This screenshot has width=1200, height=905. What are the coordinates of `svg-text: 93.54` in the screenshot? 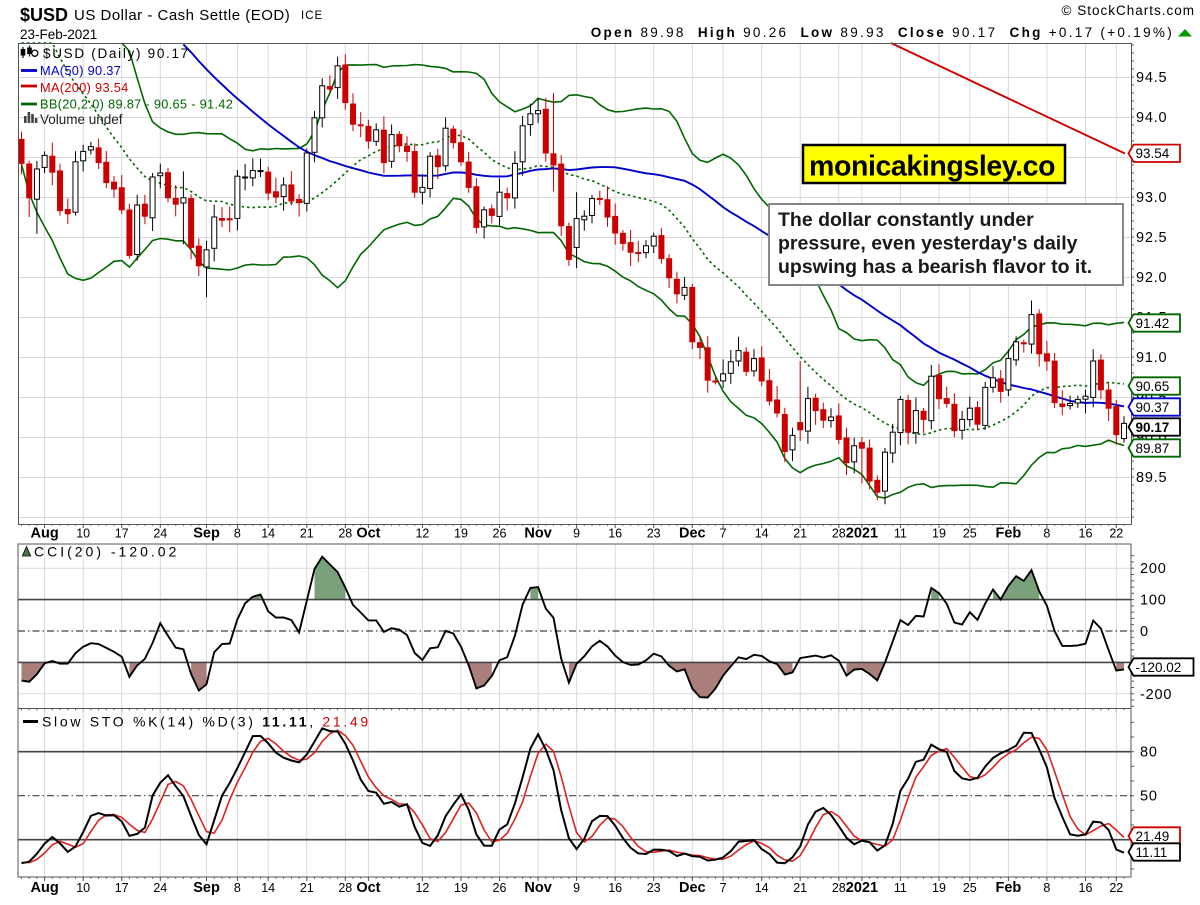 It's located at (1153, 153).